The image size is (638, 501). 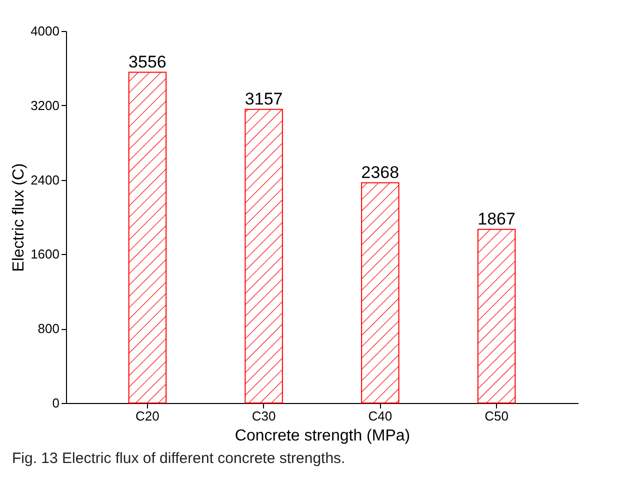 What do you see at coordinates (19, 217) in the screenshot?
I see `y-axis-title: Electric flux (C)` at bounding box center [19, 217].